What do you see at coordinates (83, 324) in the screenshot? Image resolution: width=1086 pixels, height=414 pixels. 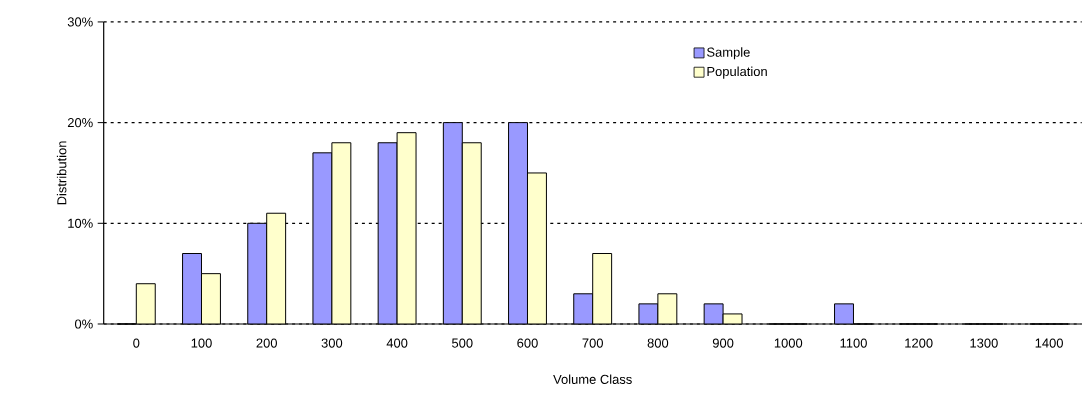 I see `y-tick-label: 0%` at bounding box center [83, 324].